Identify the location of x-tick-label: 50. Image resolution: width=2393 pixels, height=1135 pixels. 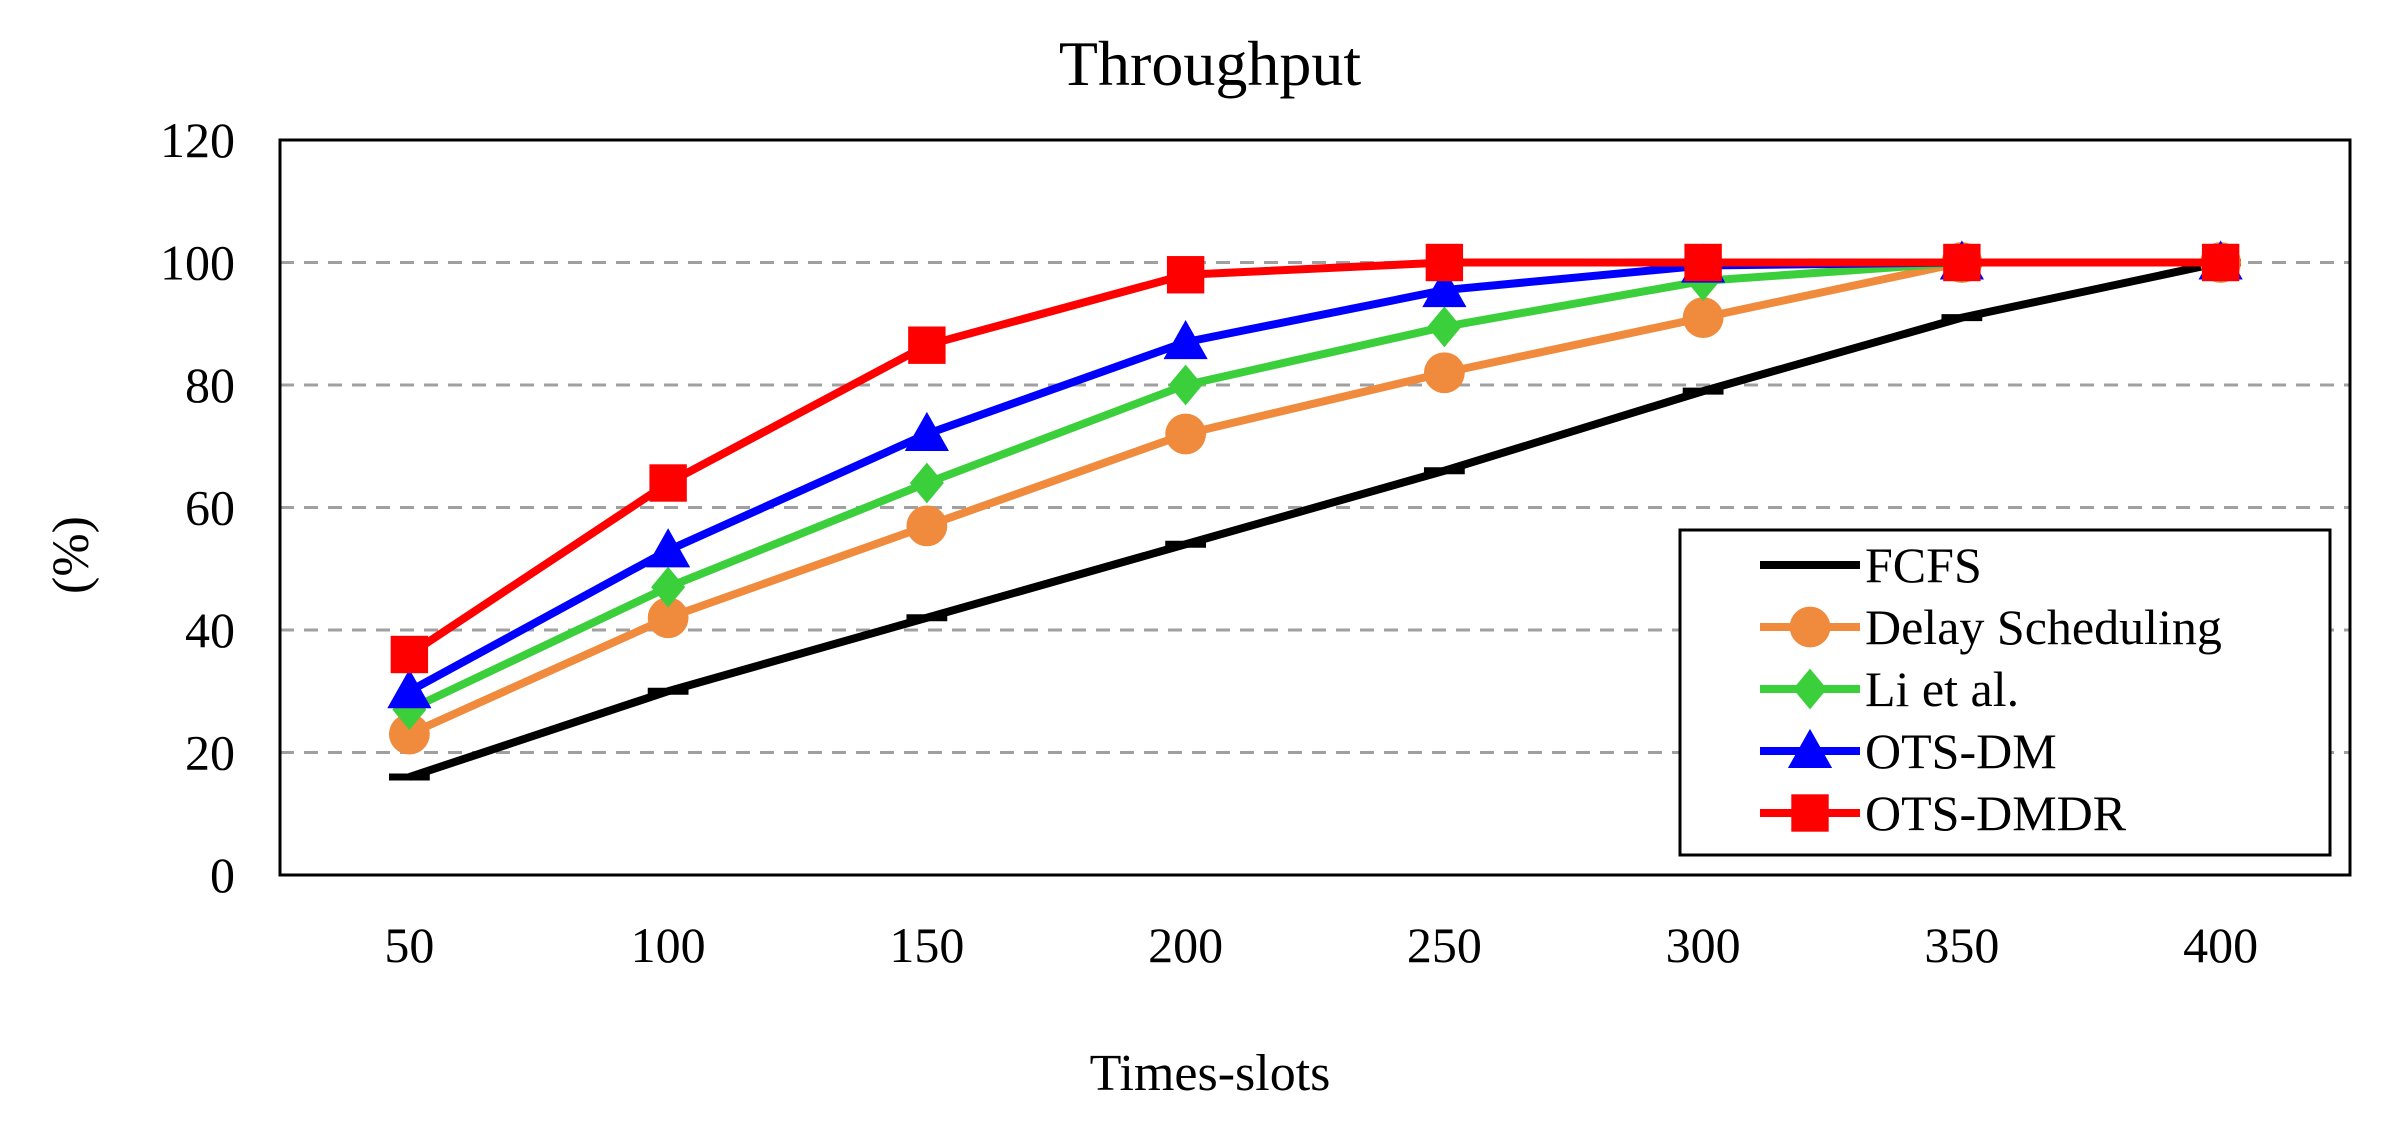
(409, 945).